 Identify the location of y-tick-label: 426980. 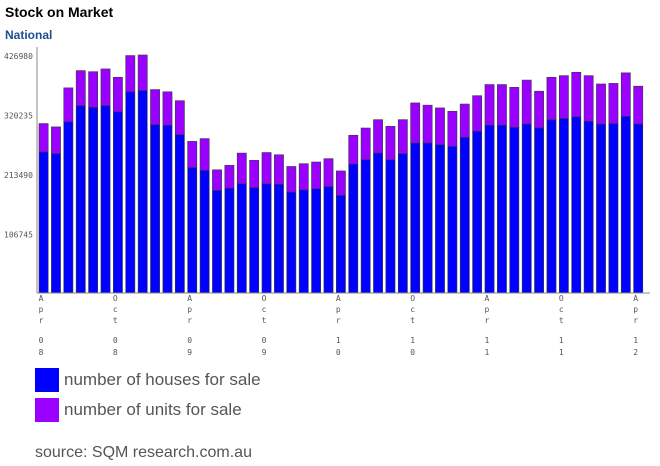
(18, 56).